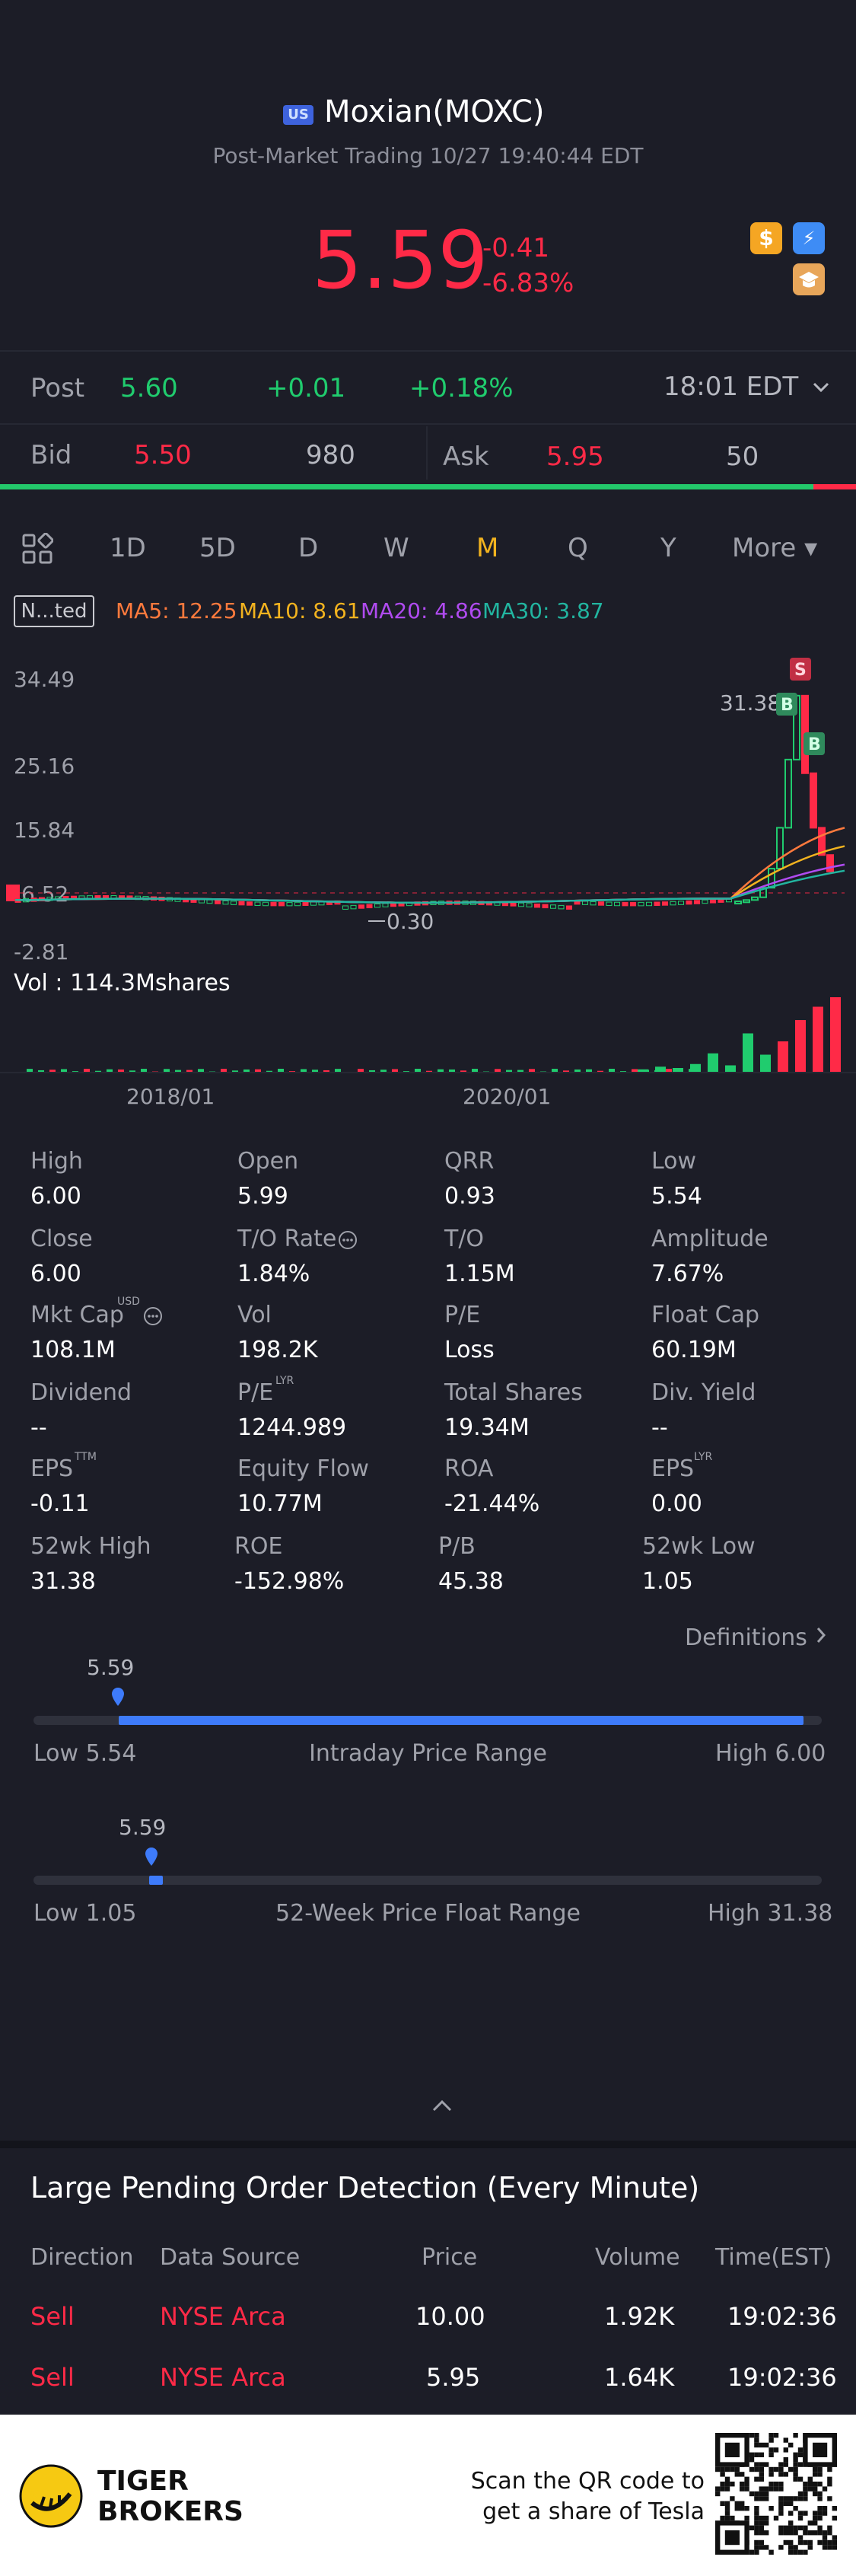 This screenshot has height=2576, width=856. Describe the element at coordinates (434, 111) in the screenshot. I see `stock-title: Moxian(MOXC)` at that location.